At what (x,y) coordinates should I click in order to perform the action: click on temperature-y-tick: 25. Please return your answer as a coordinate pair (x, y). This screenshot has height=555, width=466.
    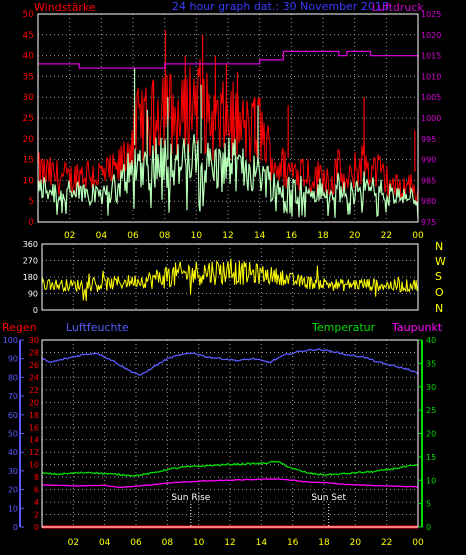
    Looking at the image, I should click on (431, 410).